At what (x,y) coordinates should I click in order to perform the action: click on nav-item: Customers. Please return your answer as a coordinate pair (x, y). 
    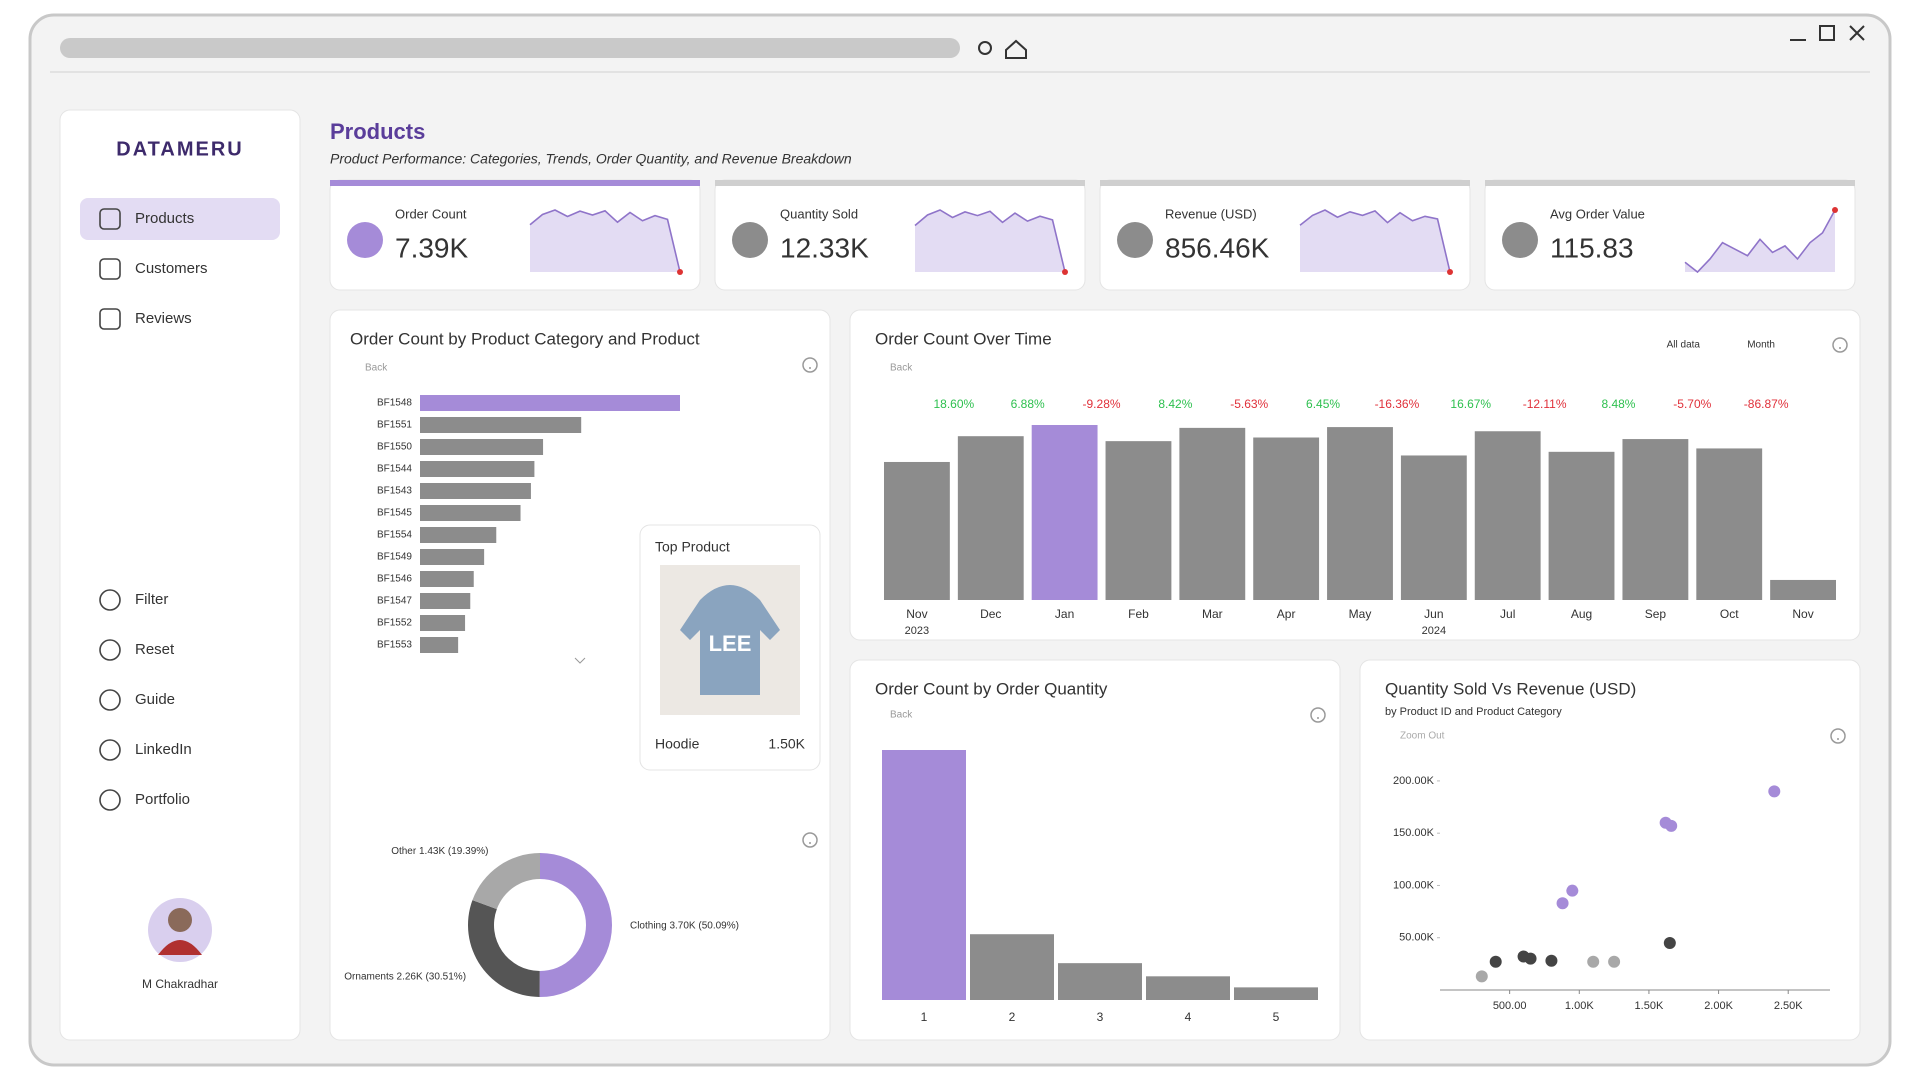
    Looking at the image, I should click on (171, 268).